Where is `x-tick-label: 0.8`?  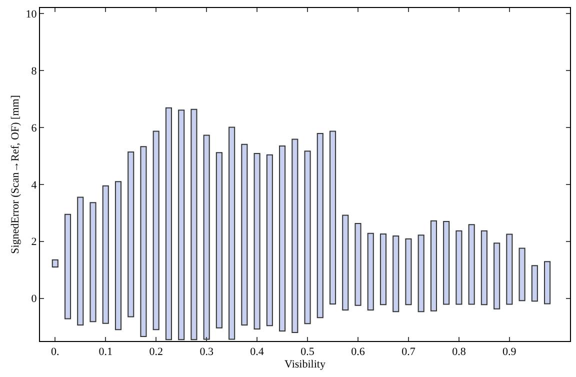
x-tick-label: 0.8 is located at coordinates (459, 352).